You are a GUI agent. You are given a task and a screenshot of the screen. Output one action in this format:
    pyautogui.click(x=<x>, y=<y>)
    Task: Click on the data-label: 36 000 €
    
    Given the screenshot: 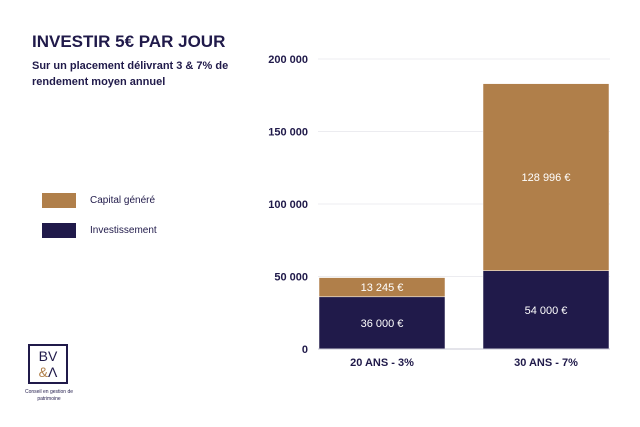 What is the action you would take?
    pyautogui.click(x=382, y=324)
    